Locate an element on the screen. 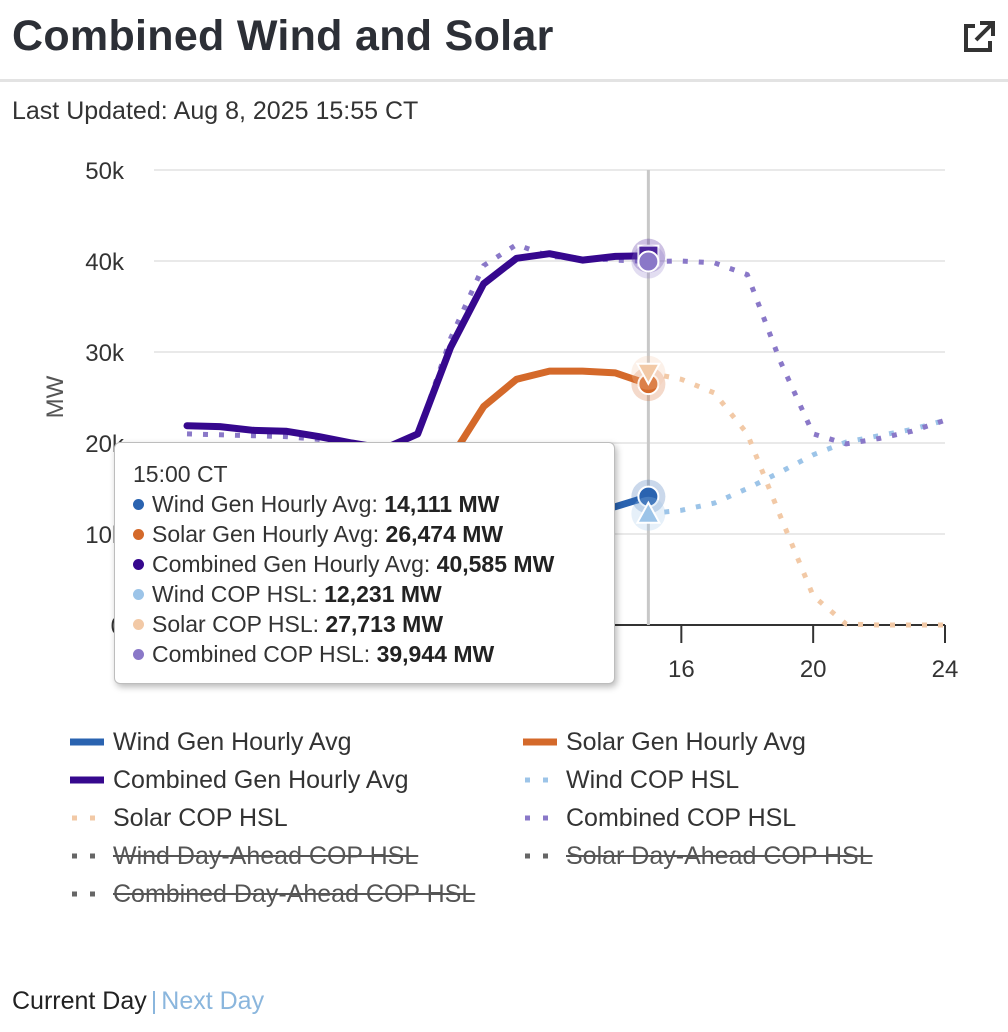 The height and width of the screenshot is (1032, 1008). legend-label: Wind Gen Hourly Avg is located at coordinates (232, 742).